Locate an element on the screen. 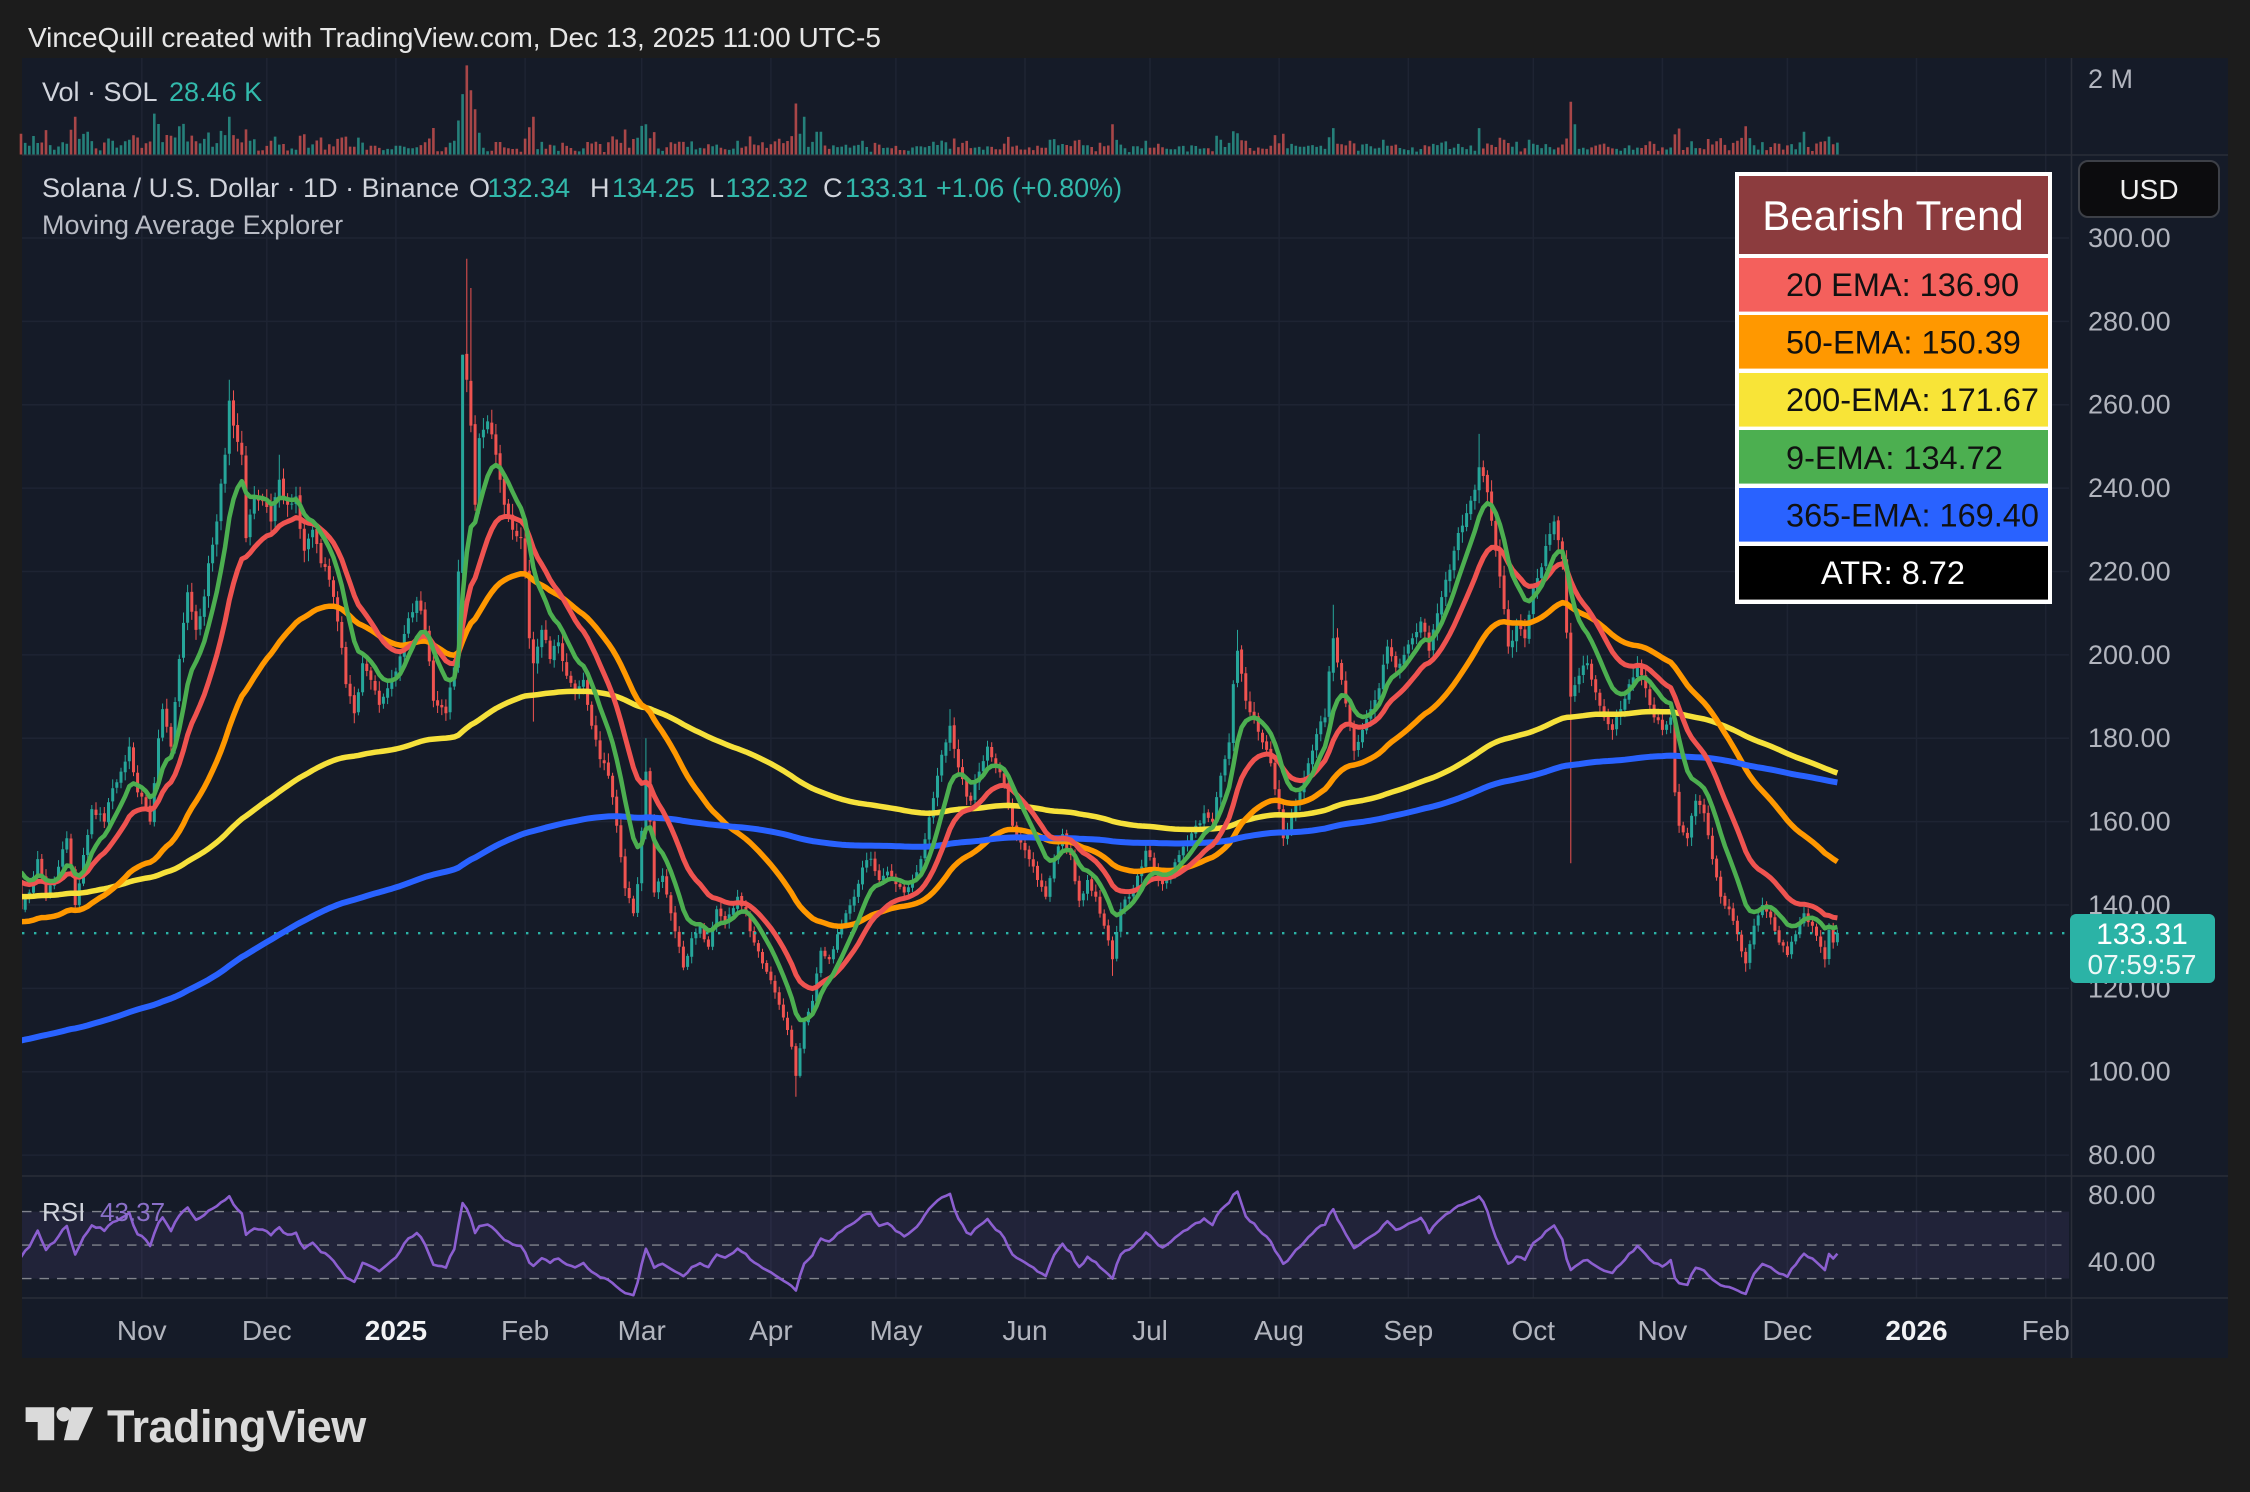 The height and width of the screenshot is (1492, 2250). svg-text:Solana / U.S. Dollar · 1D · Bi: Solana / U.S. Dollar · 1D · Binance is located at coordinates (250, 188).